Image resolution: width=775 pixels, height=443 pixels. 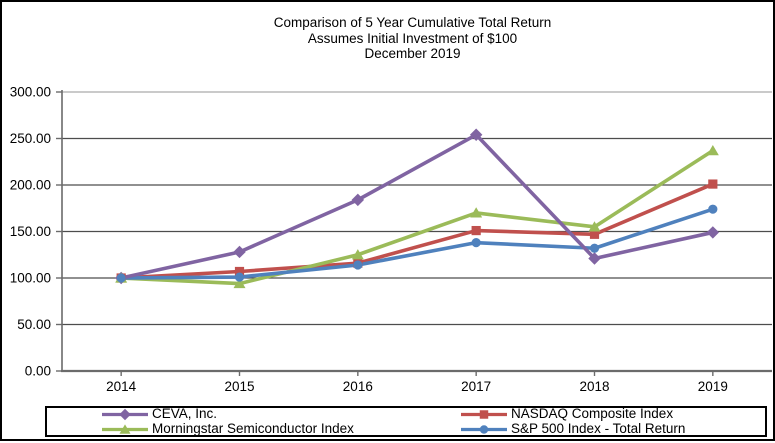 I want to click on y-tick-label: 300.00, so click(x=30, y=92).